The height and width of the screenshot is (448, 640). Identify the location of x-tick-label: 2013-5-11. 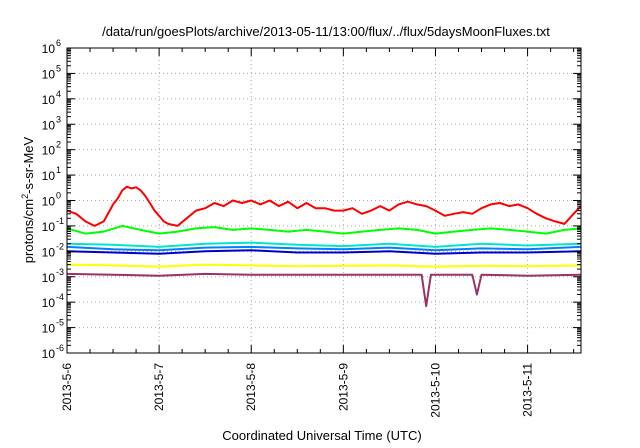
(528, 390).